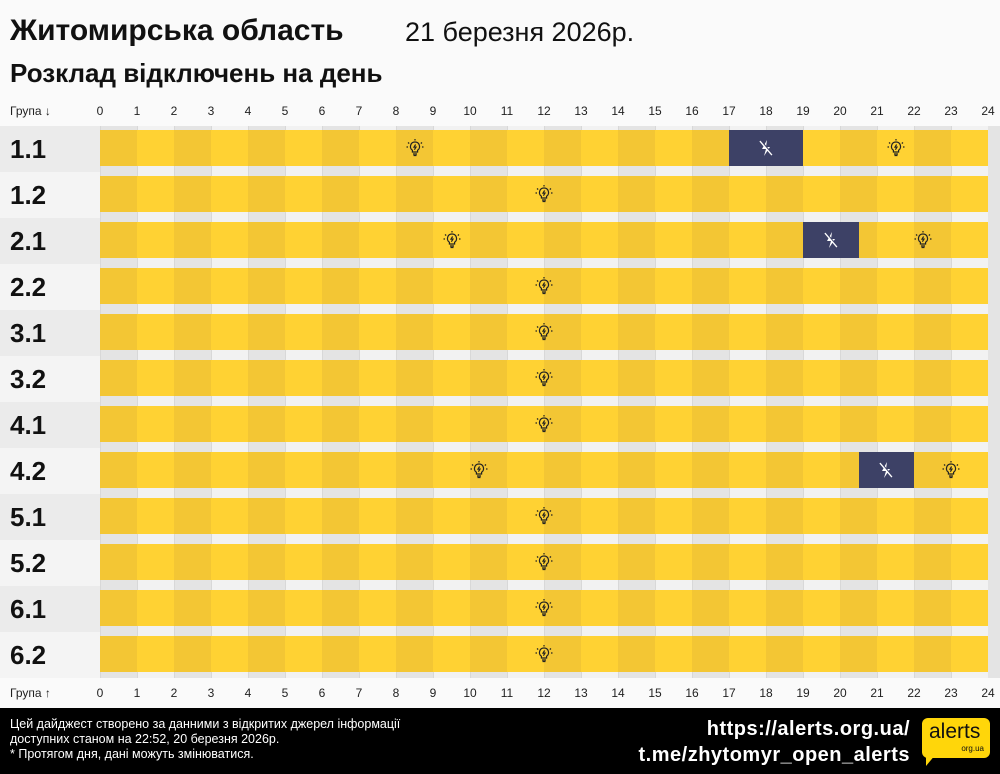 The height and width of the screenshot is (774, 1000). What do you see at coordinates (470, 693) in the screenshot?
I see `tick-label: 10` at bounding box center [470, 693].